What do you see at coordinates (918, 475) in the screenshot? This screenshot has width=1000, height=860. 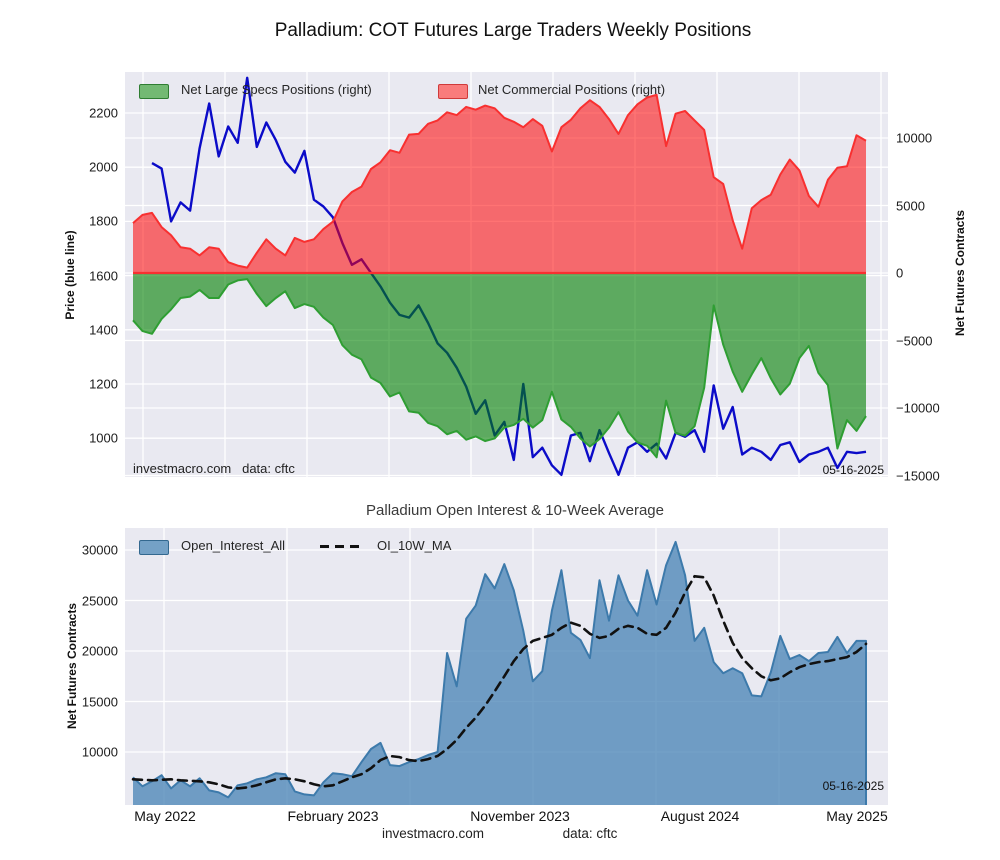 I see `y-tick-label: −15000` at bounding box center [918, 475].